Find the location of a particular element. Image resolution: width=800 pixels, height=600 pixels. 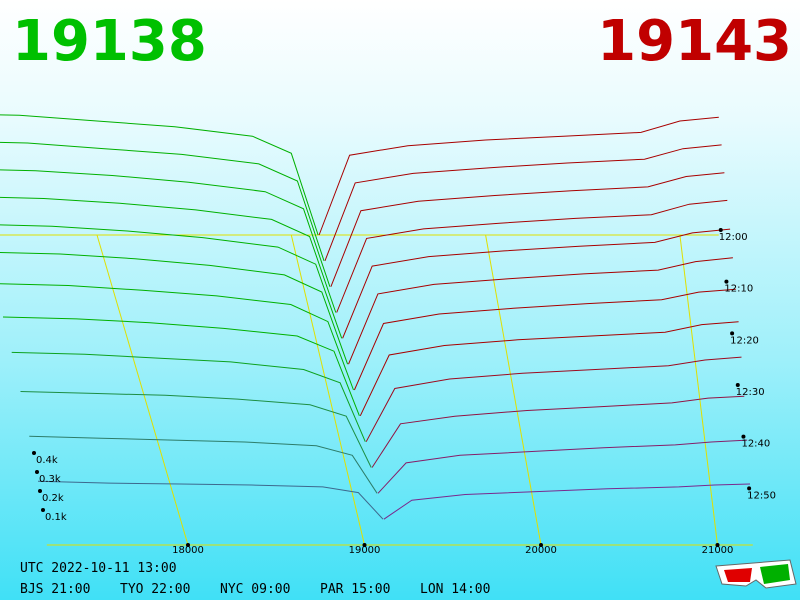

x-tick-label: 20000 is located at coordinates (541, 550).